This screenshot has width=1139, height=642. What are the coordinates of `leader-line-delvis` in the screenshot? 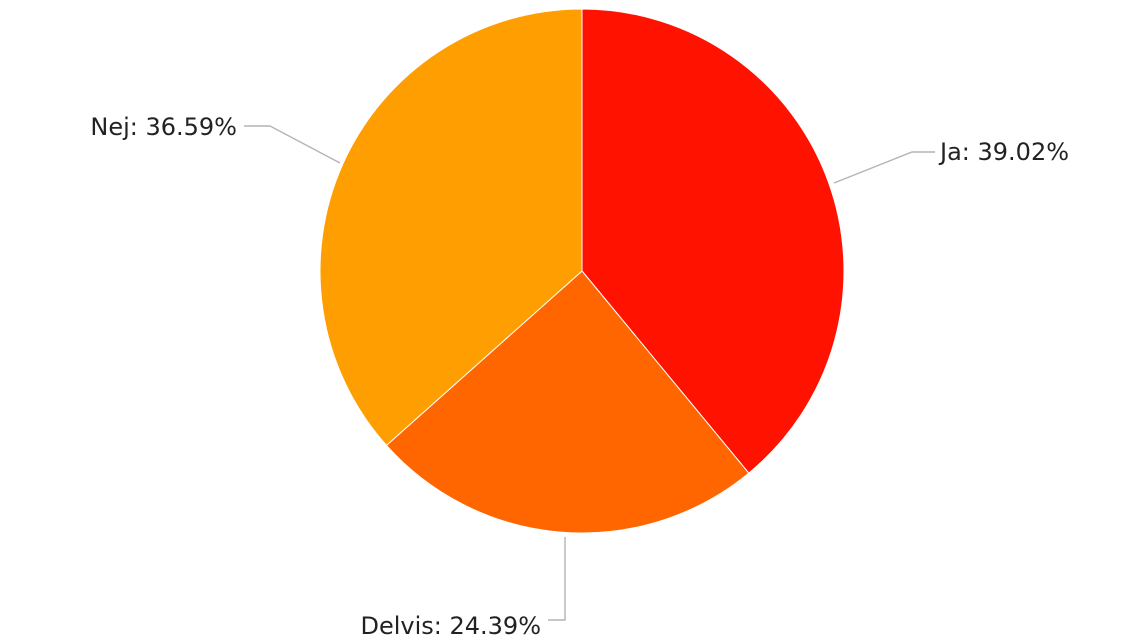 It's located at (557, 579).